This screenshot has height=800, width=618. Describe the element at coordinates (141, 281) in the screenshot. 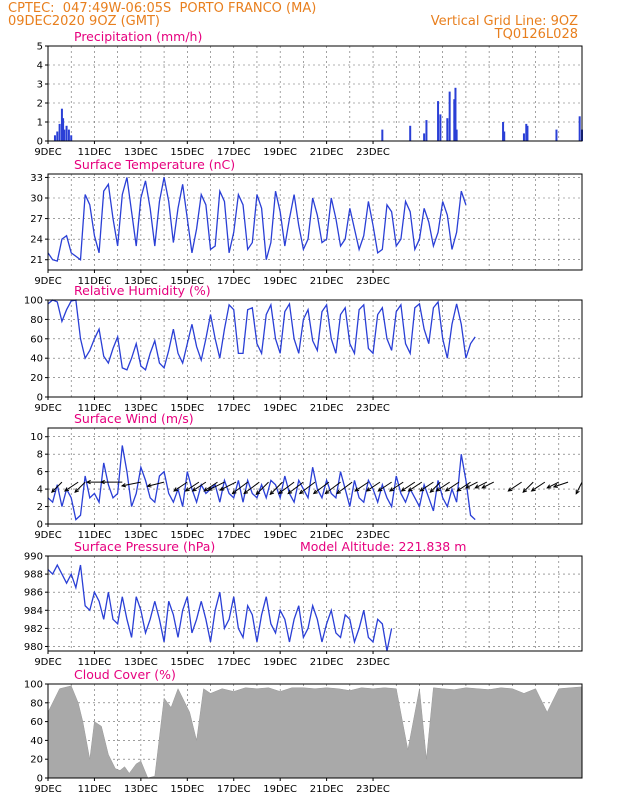

I see `temperature-xtick-label: 13DEC` at that location.